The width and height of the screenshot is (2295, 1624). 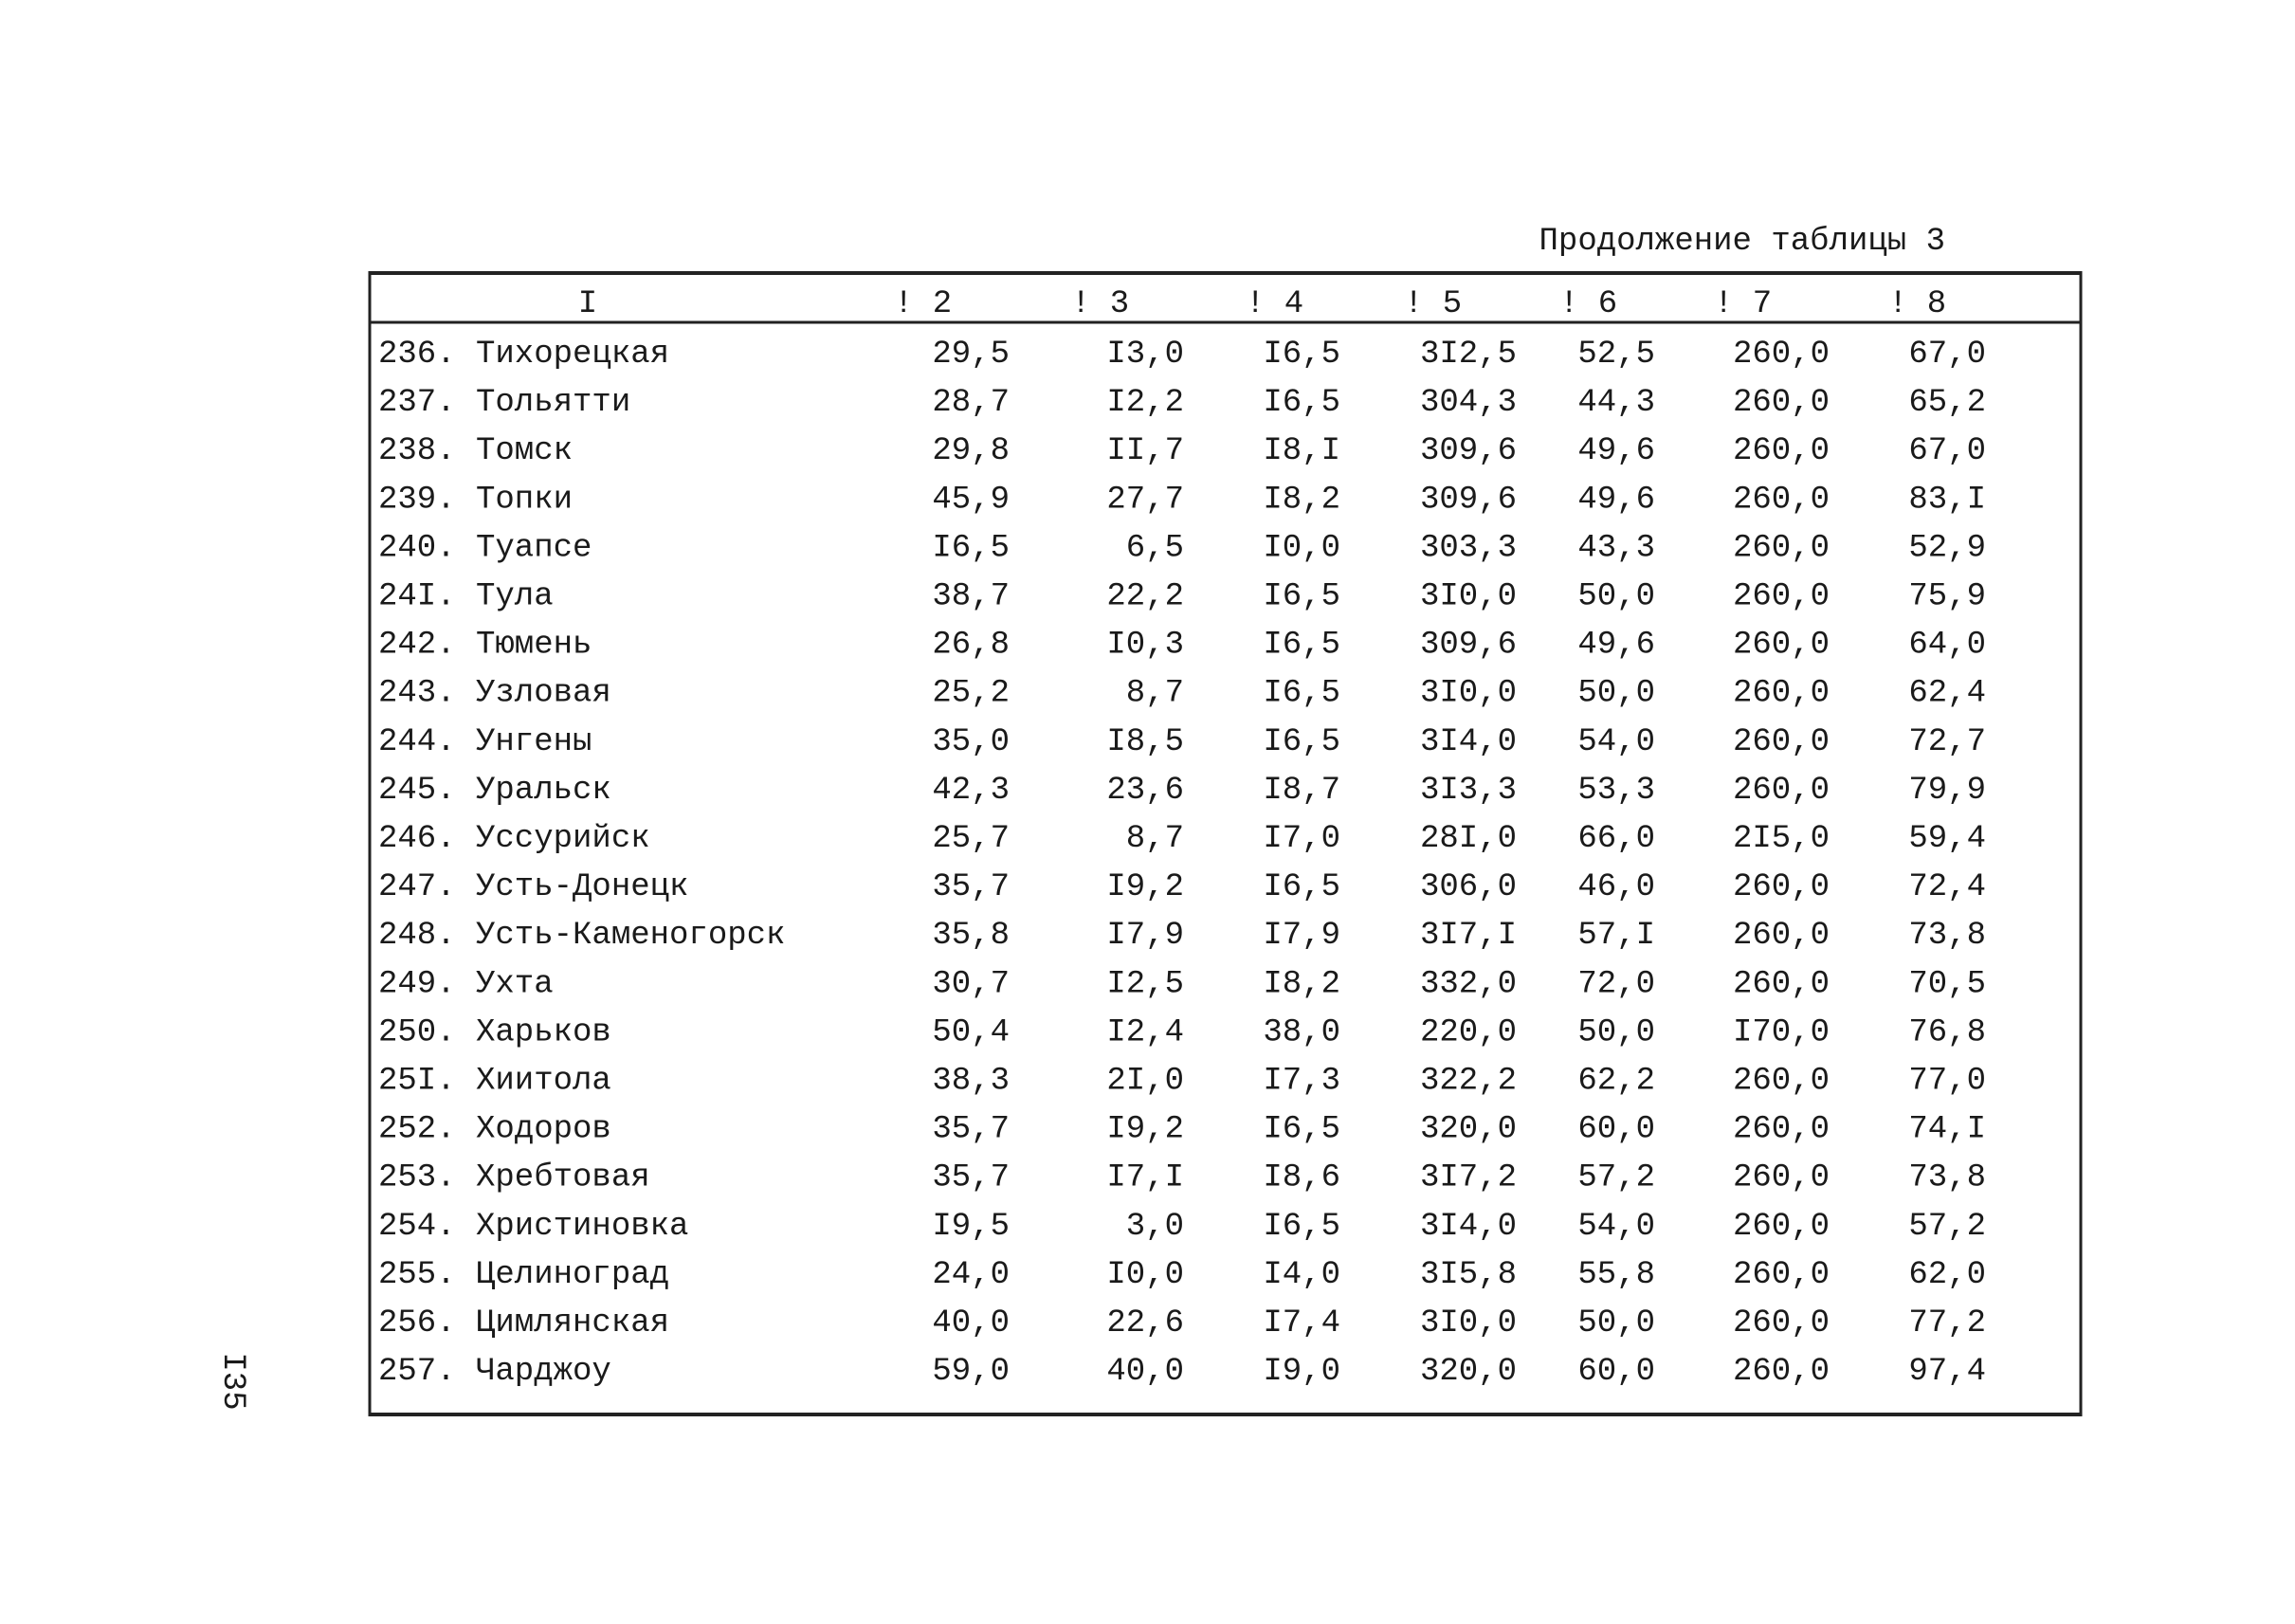 What do you see at coordinates (563, 1178) in the screenshot?
I see `station-name: Хребтовая` at bounding box center [563, 1178].